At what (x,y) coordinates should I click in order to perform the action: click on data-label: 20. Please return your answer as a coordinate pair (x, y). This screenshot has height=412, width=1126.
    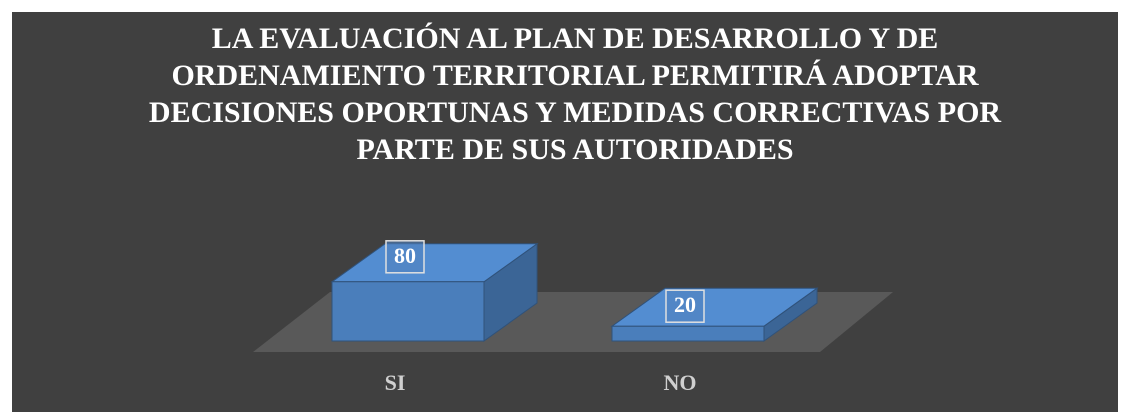
    Looking at the image, I should click on (685, 304).